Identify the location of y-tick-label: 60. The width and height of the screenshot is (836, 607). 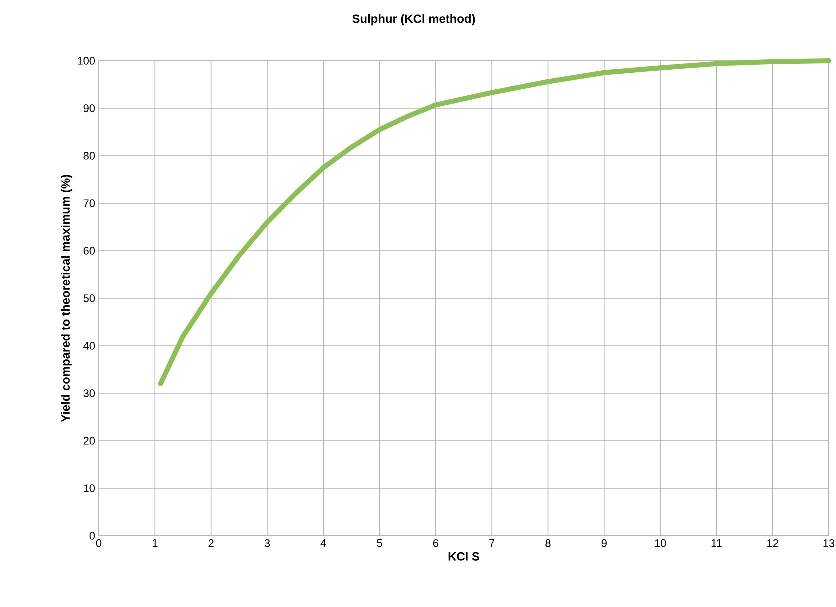
(90, 251).